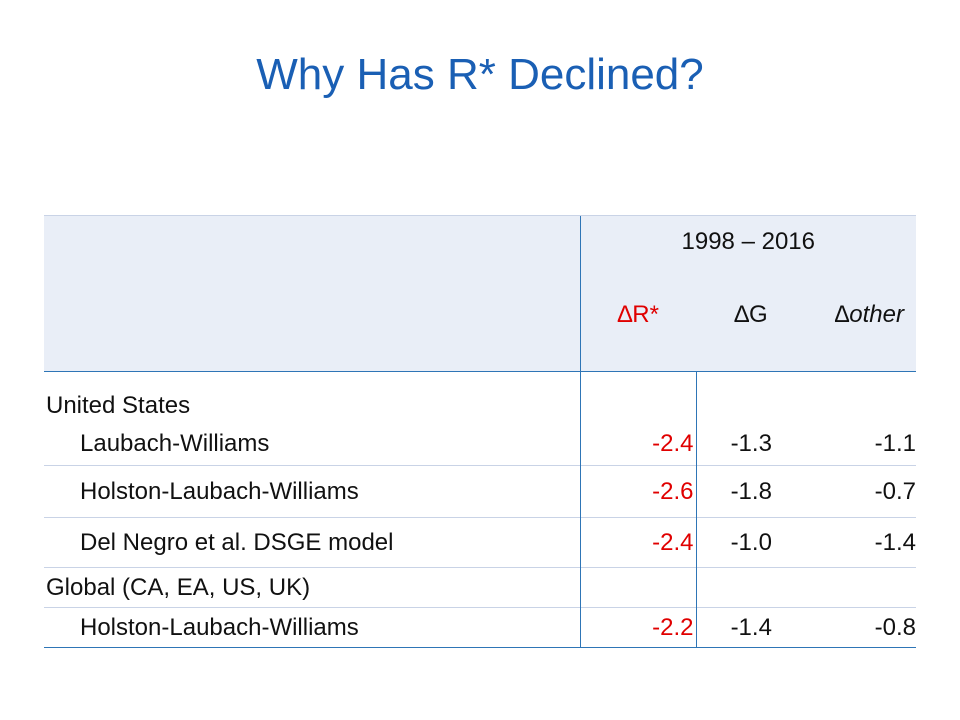 The width and height of the screenshot is (960, 720). What do you see at coordinates (750, 491) in the screenshot?
I see `value-delta-g: -1.8` at bounding box center [750, 491].